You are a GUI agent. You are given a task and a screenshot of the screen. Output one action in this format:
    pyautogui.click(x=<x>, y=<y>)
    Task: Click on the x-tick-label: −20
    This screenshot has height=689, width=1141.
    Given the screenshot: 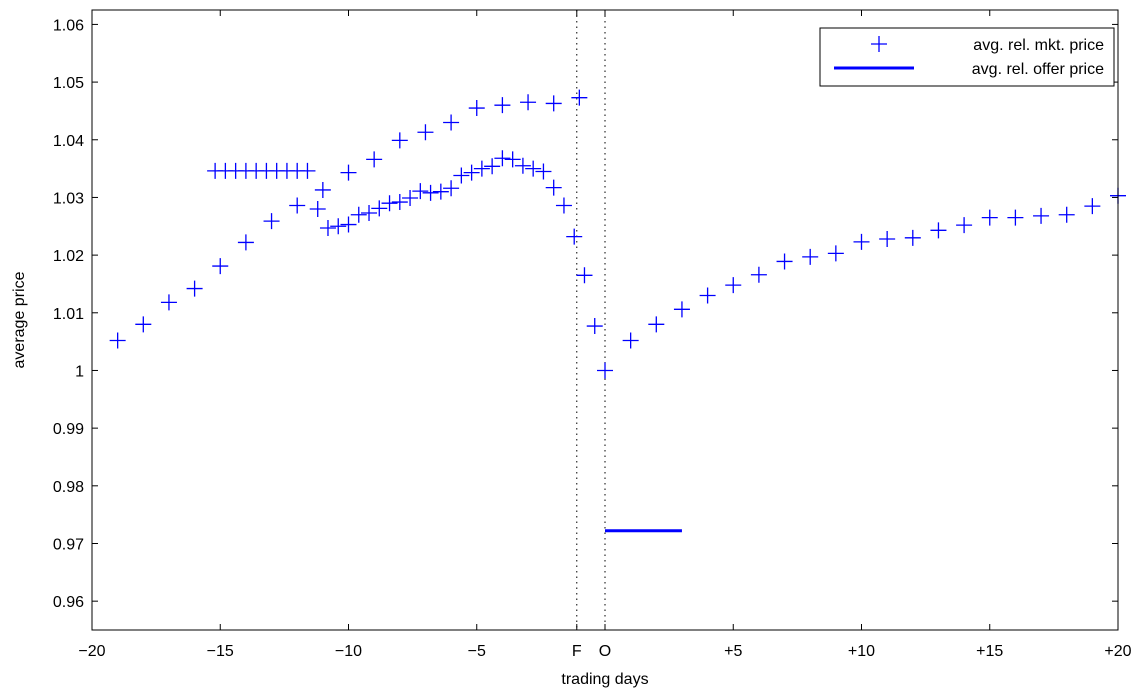 What is the action you would take?
    pyautogui.click(x=91, y=651)
    